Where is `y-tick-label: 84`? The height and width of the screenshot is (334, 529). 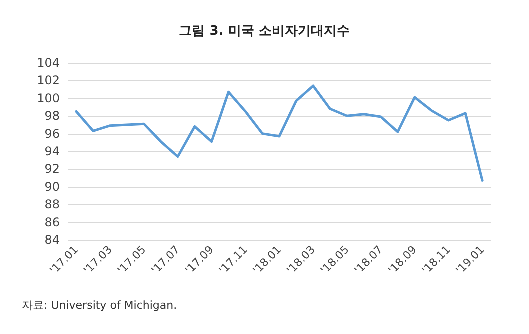
y-tick-label: 84 is located at coordinates (52, 240).